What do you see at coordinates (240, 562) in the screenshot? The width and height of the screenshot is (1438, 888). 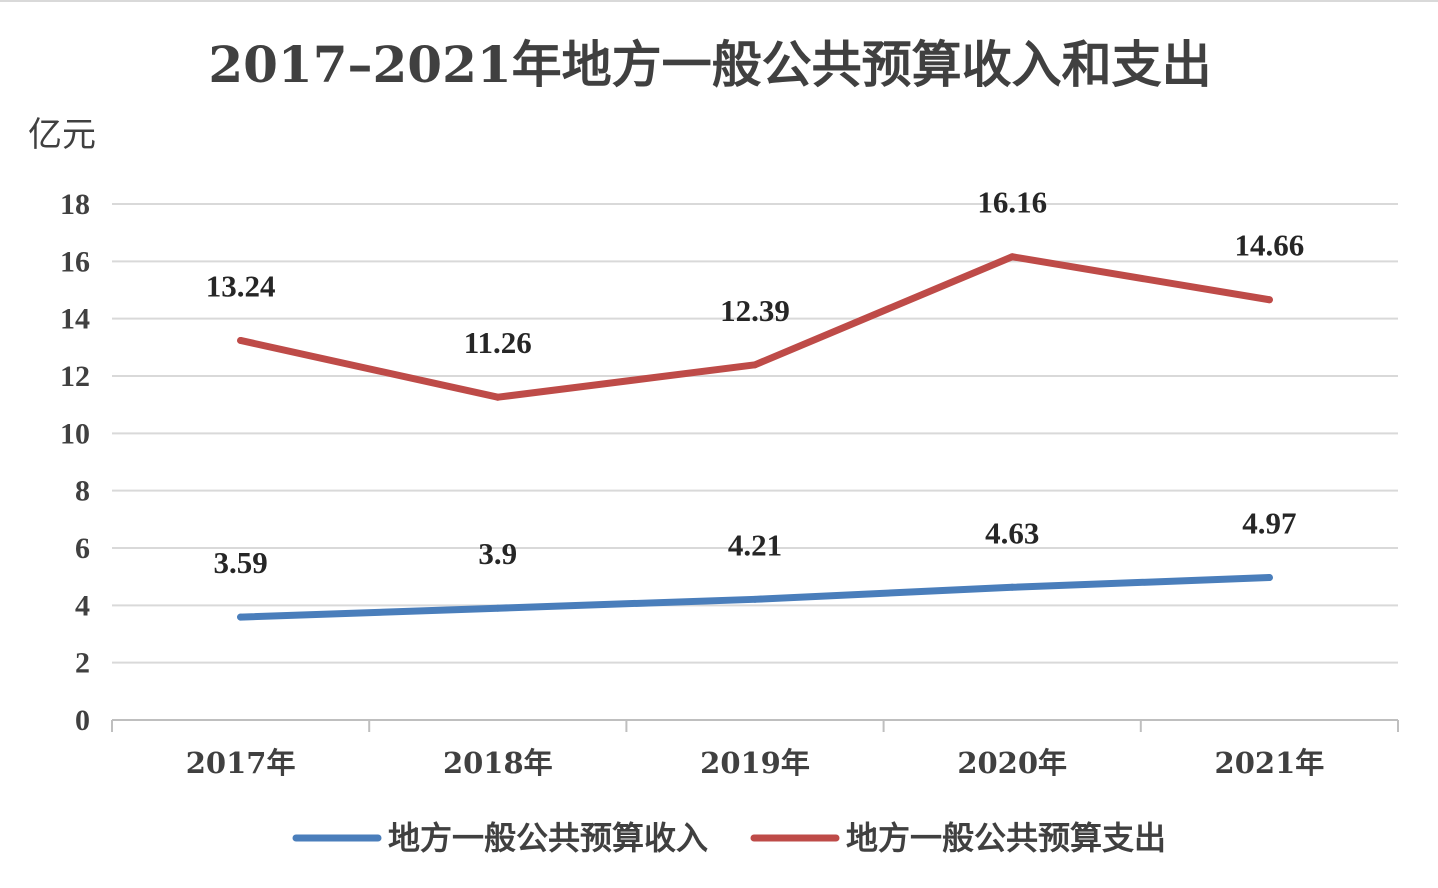 I see `data-label: 3.59` at bounding box center [240, 562].